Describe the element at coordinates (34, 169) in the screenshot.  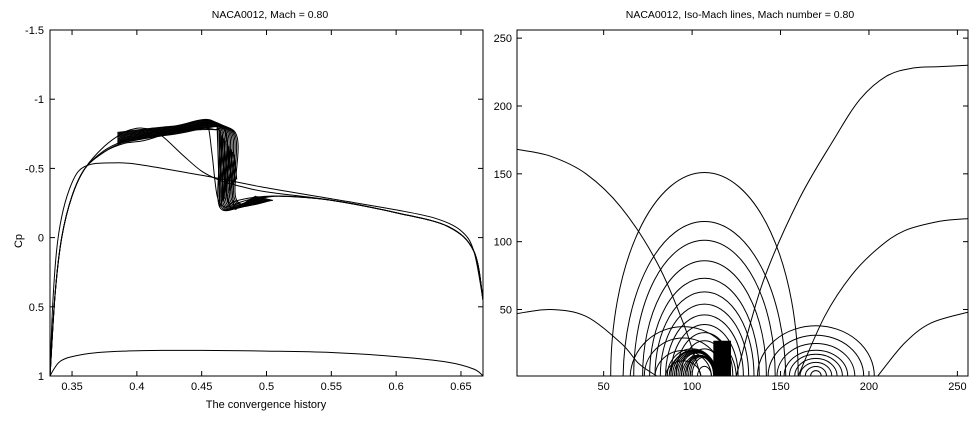
I see `cp-y-tick-label: -0.5` at that location.